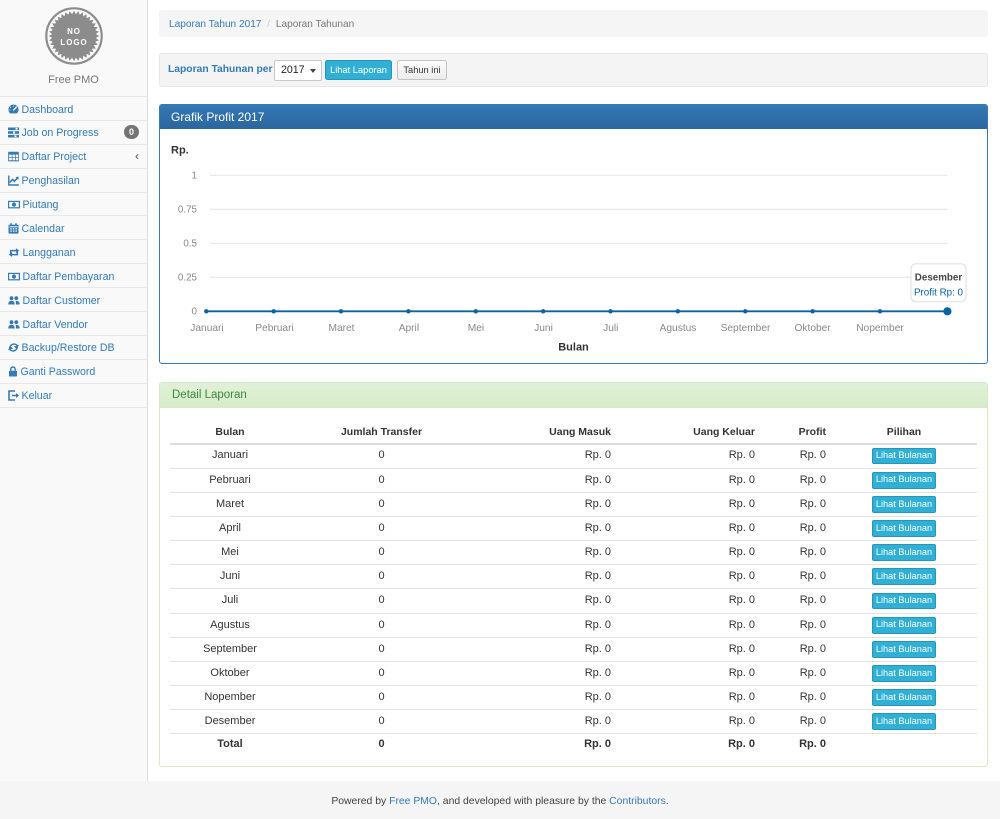 The height and width of the screenshot is (819, 1000). Describe the element at coordinates (188, 210) in the screenshot. I see `svg-text: 0.75` at that location.